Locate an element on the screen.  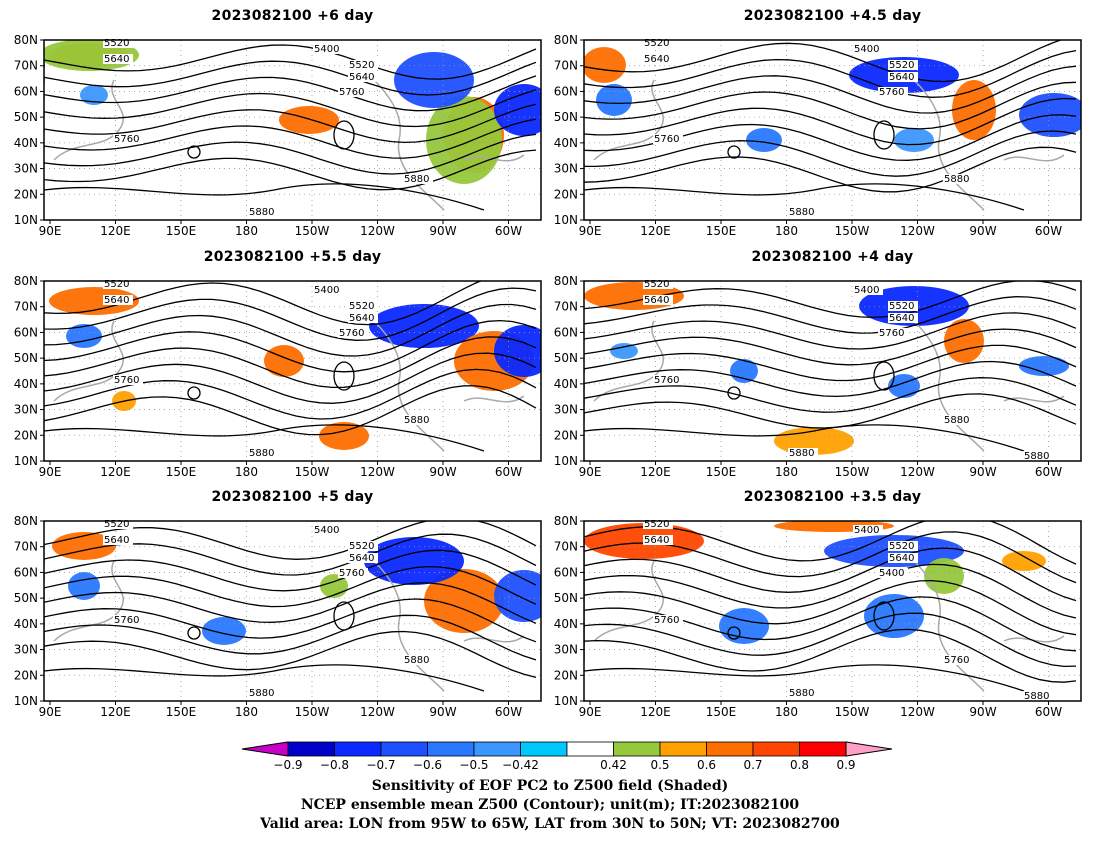
lon-tick-label: 90E is located at coordinates (590, 231).